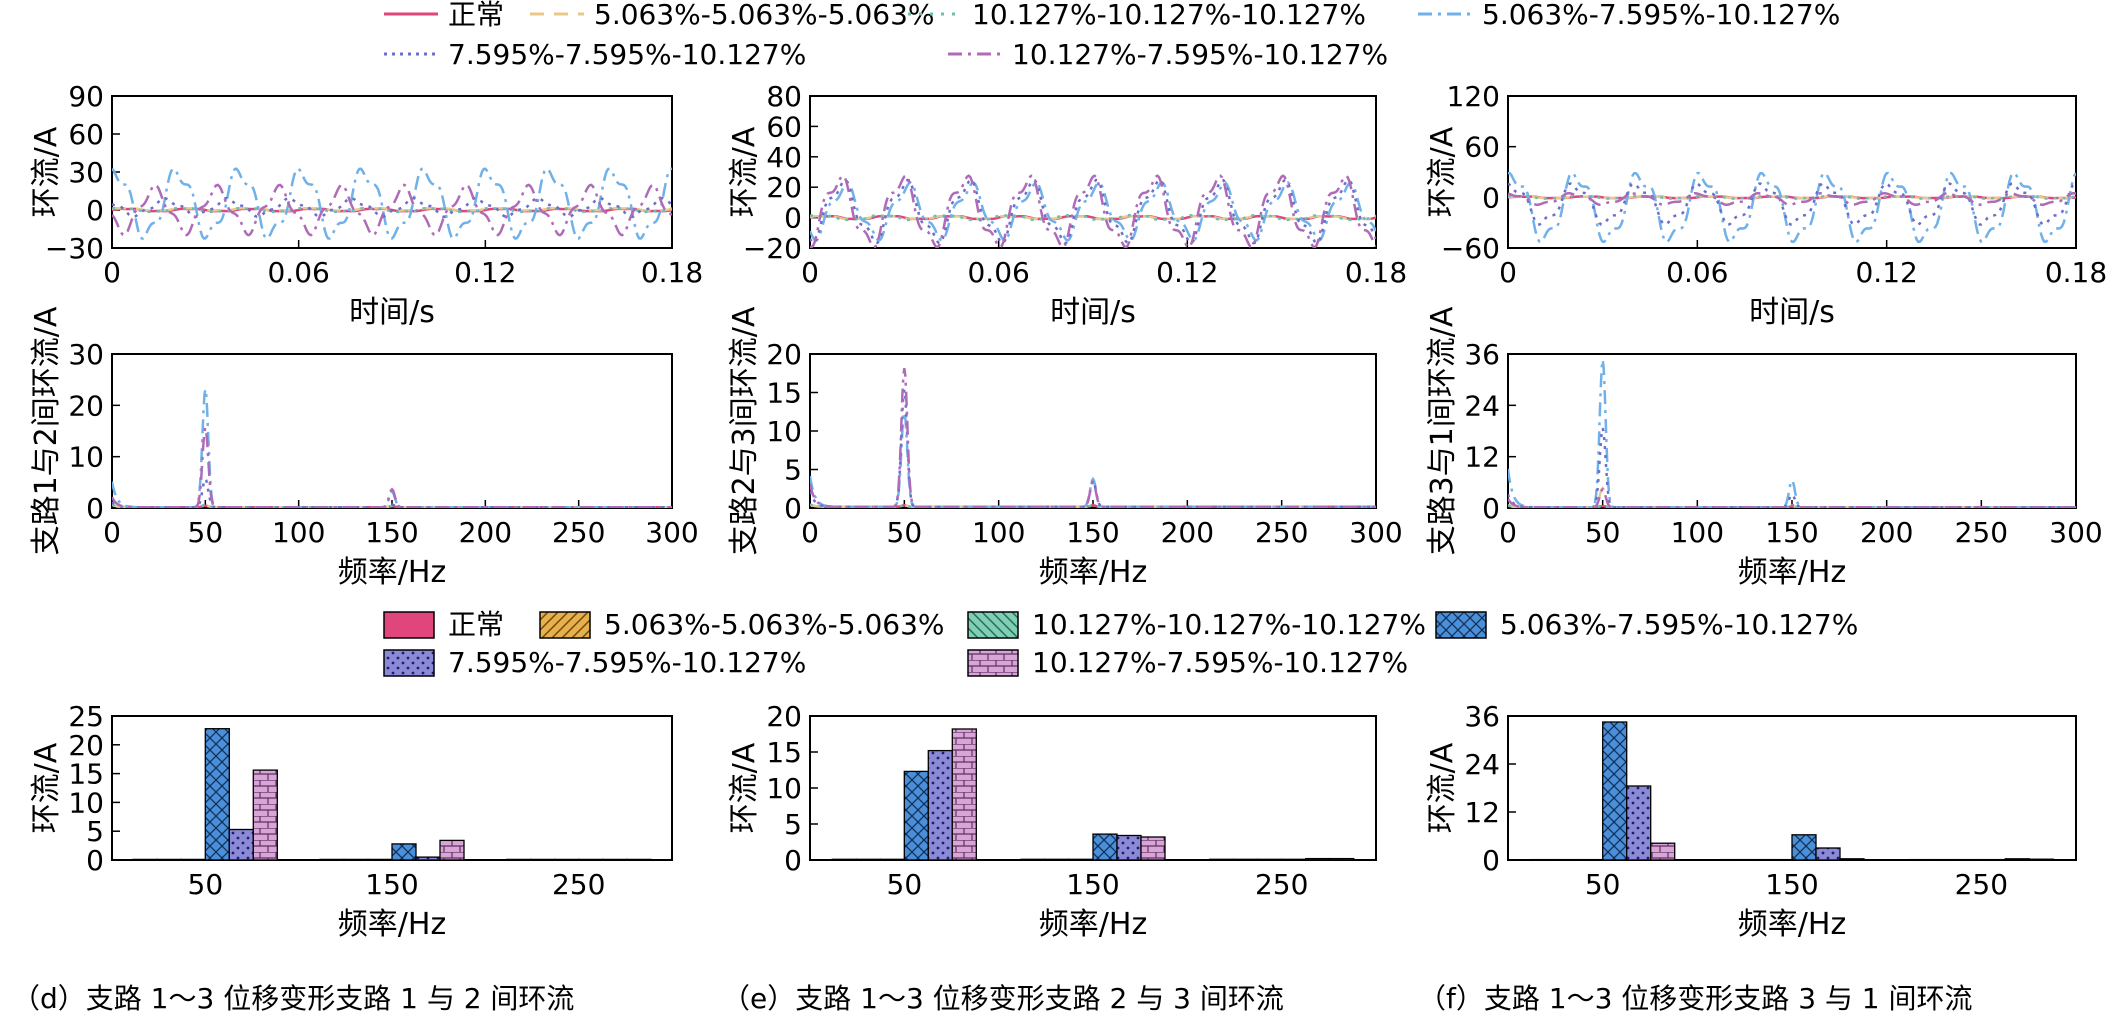 The image size is (2106, 1018). What do you see at coordinates (742, 624) in the screenshot?
I see `bar-legend-entry-1: 5.063%-5.063%-5.063%` at bounding box center [742, 624].